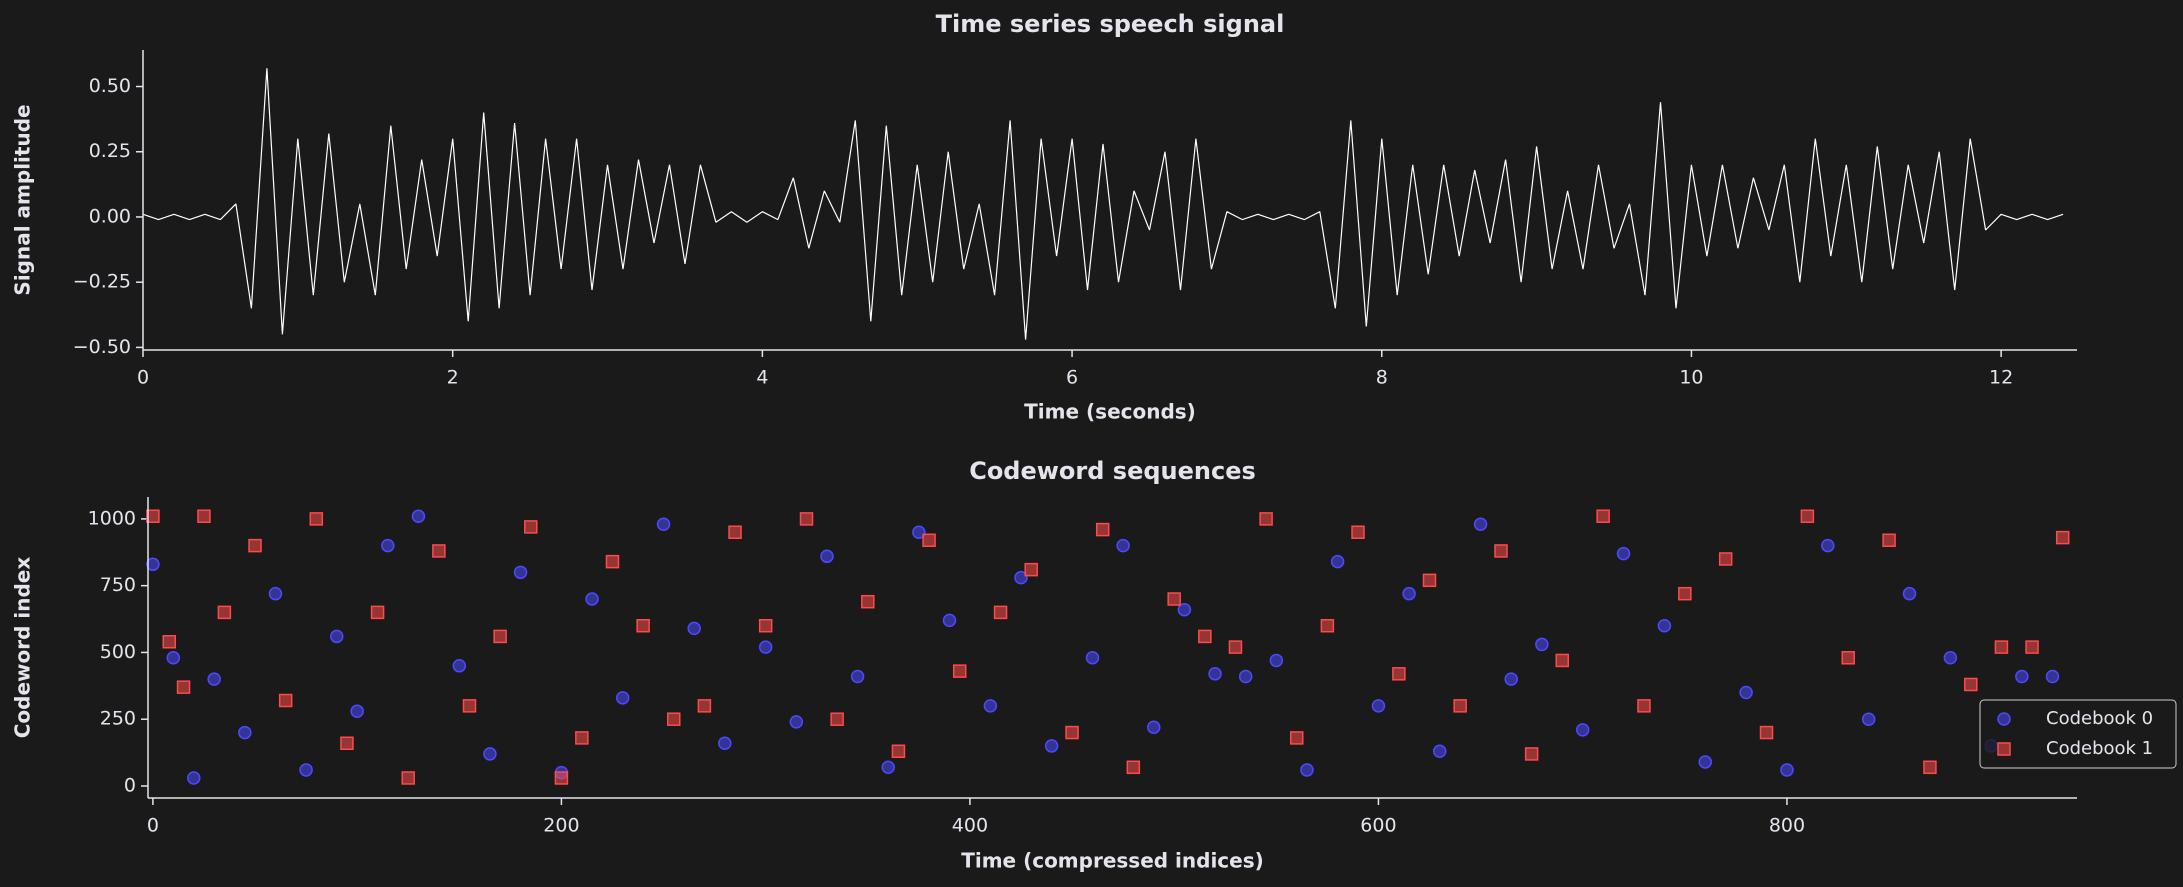 The width and height of the screenshot is (2183, 887). Describe the element at coordinates (118, 719) in the screenshot. I see `y-tick-label: 250` at that location.